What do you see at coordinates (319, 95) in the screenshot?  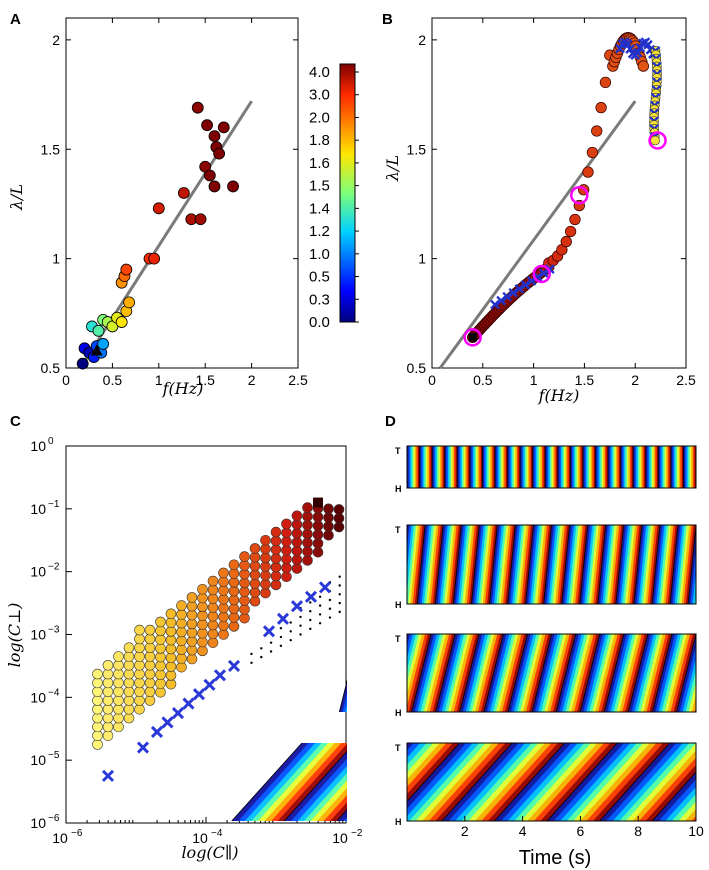 I see `colorbar-tick-label: 3.0` at bounding box center [319, 95].